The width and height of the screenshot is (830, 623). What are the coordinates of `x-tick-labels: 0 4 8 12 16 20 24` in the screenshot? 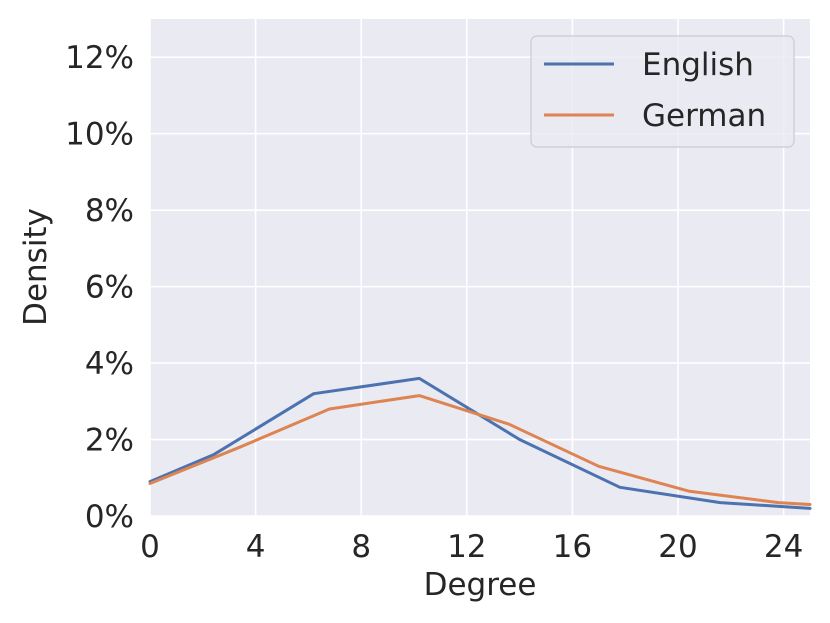 It's located at (471, 547).